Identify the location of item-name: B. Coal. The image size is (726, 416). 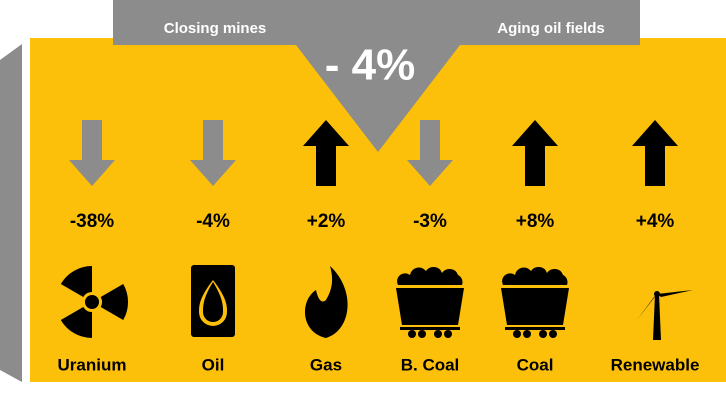
(430, 364).